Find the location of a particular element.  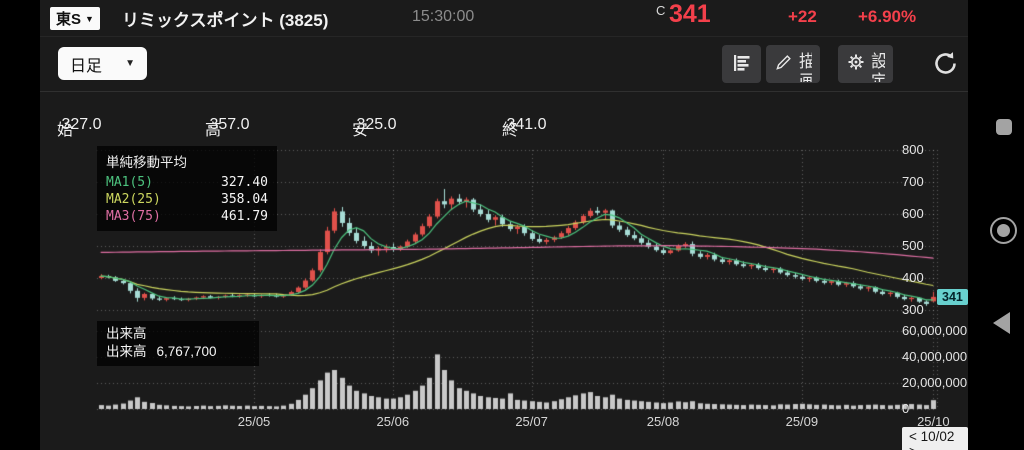

price-axis-tick: 300 is located at coordinates (913, 309).